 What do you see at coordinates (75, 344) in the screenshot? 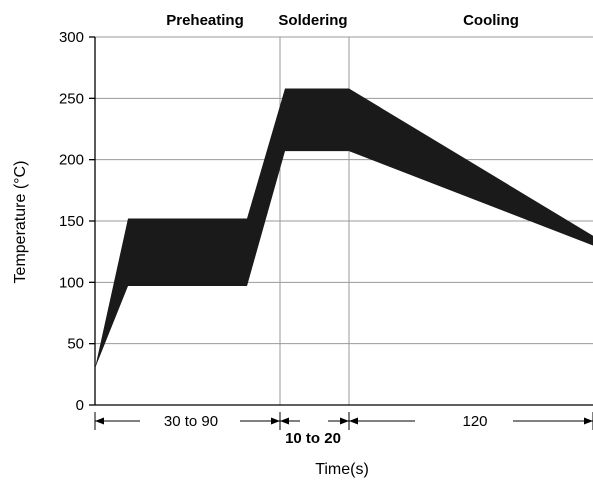
I see `y-tick-label-50: 50` at bounding box center [75, 344].